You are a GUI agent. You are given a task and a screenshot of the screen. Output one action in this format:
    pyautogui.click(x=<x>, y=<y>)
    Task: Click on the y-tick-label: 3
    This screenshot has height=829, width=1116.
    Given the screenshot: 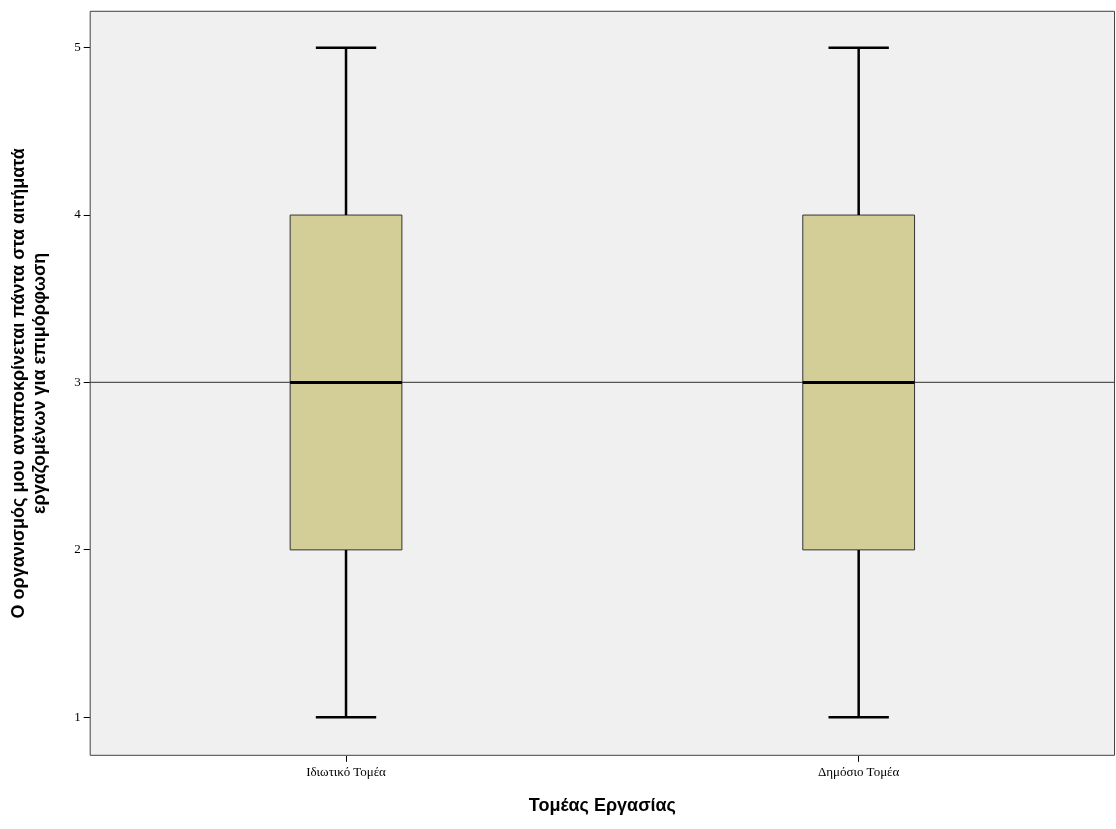 What is the action you would take?
    pyautogui.click(x=77, y=381)
    